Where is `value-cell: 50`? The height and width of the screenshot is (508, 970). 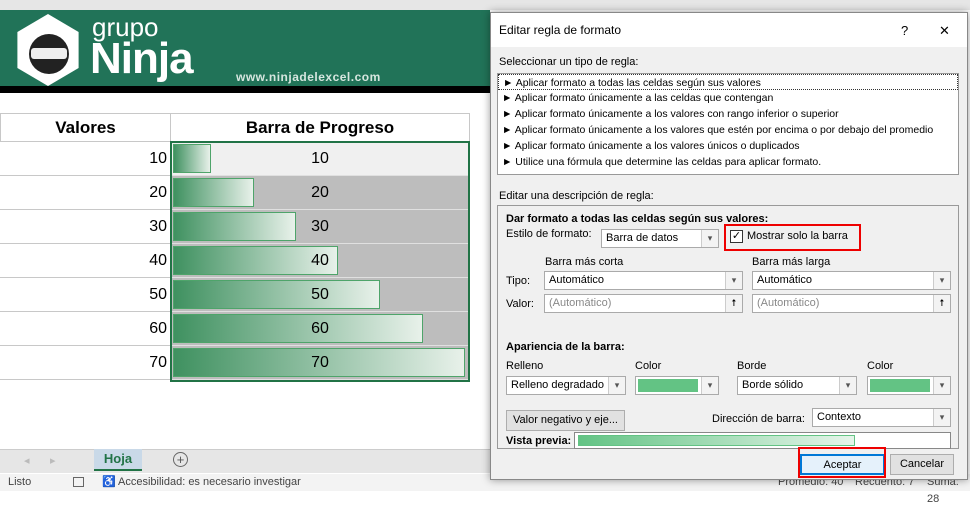 value-cell: 50 is located at coordinates (85, 295).